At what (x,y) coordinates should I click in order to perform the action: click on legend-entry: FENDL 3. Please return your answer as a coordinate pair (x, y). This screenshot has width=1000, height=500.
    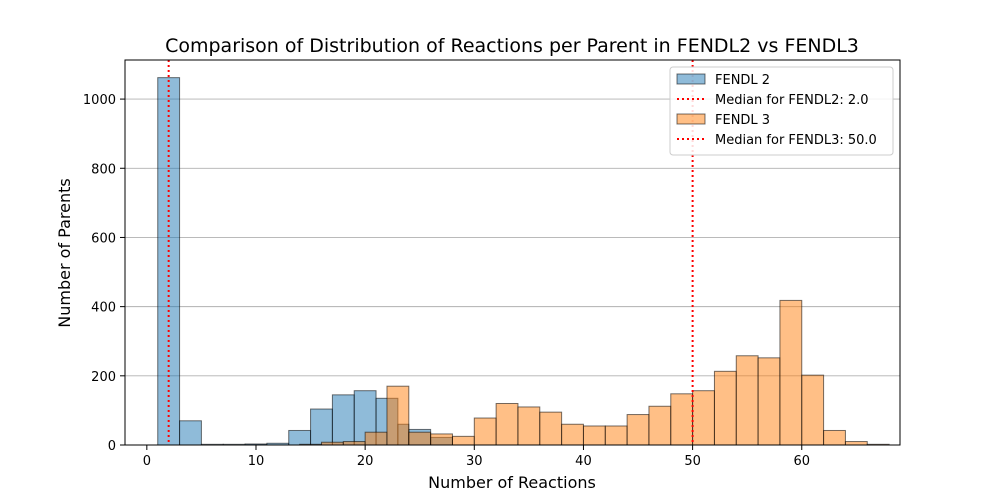
    Looking at the image, I should click on (723, 120).